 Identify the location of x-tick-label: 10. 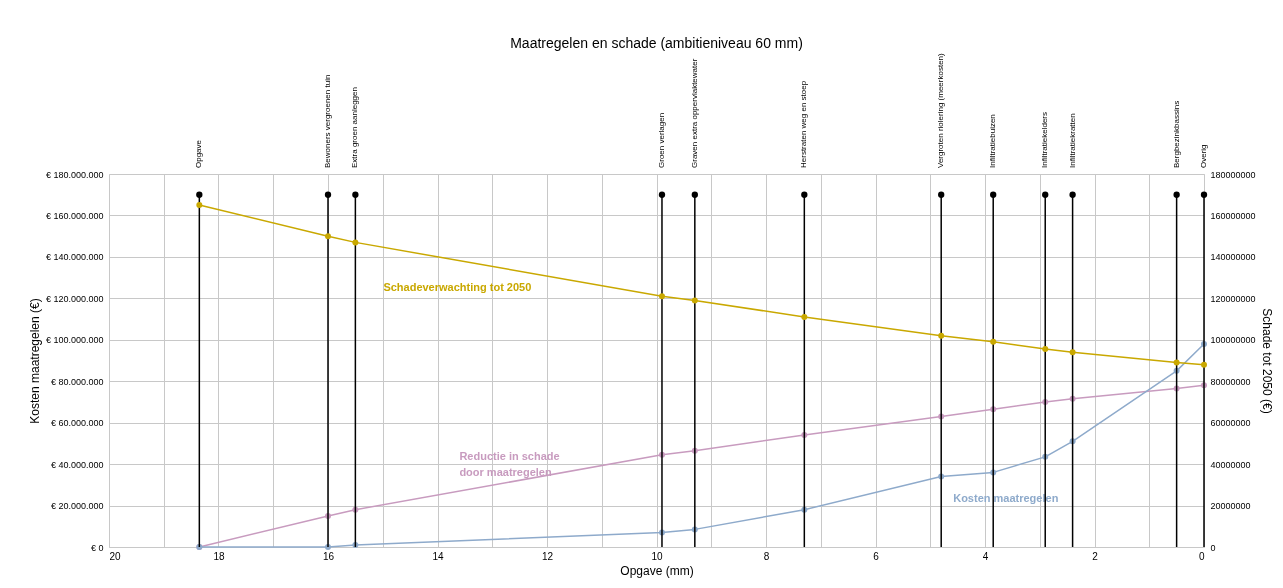
(657, 556).